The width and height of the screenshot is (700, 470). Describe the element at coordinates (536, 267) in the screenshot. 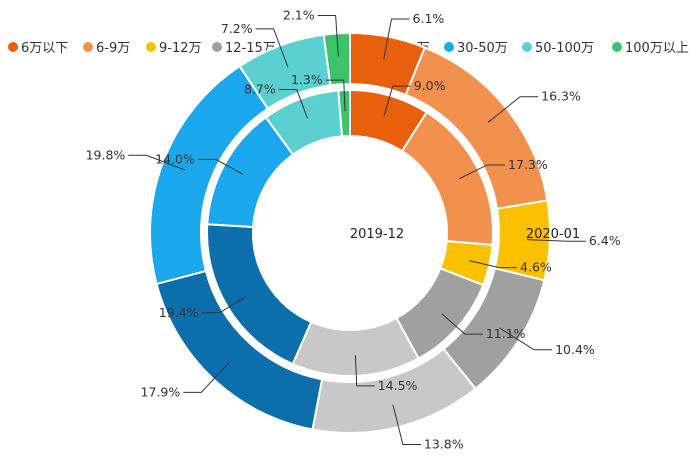

I see `data-label: 4.6%` at that location.